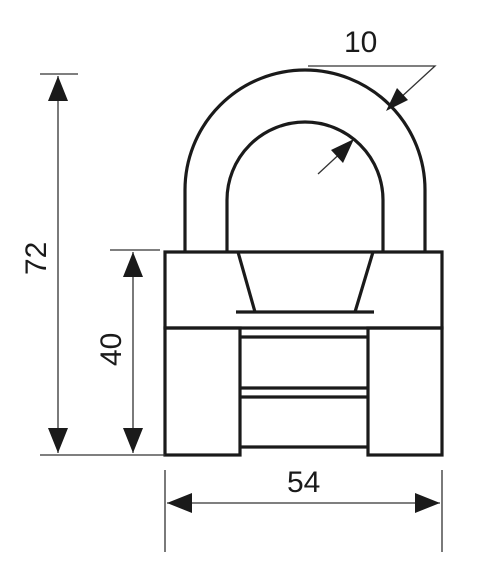 The image size is (480, 570). What do you see at coordinates (360, 42) in the screenshot?
I see `wall-thickness-label: 10` at bounding box center [360, 42].